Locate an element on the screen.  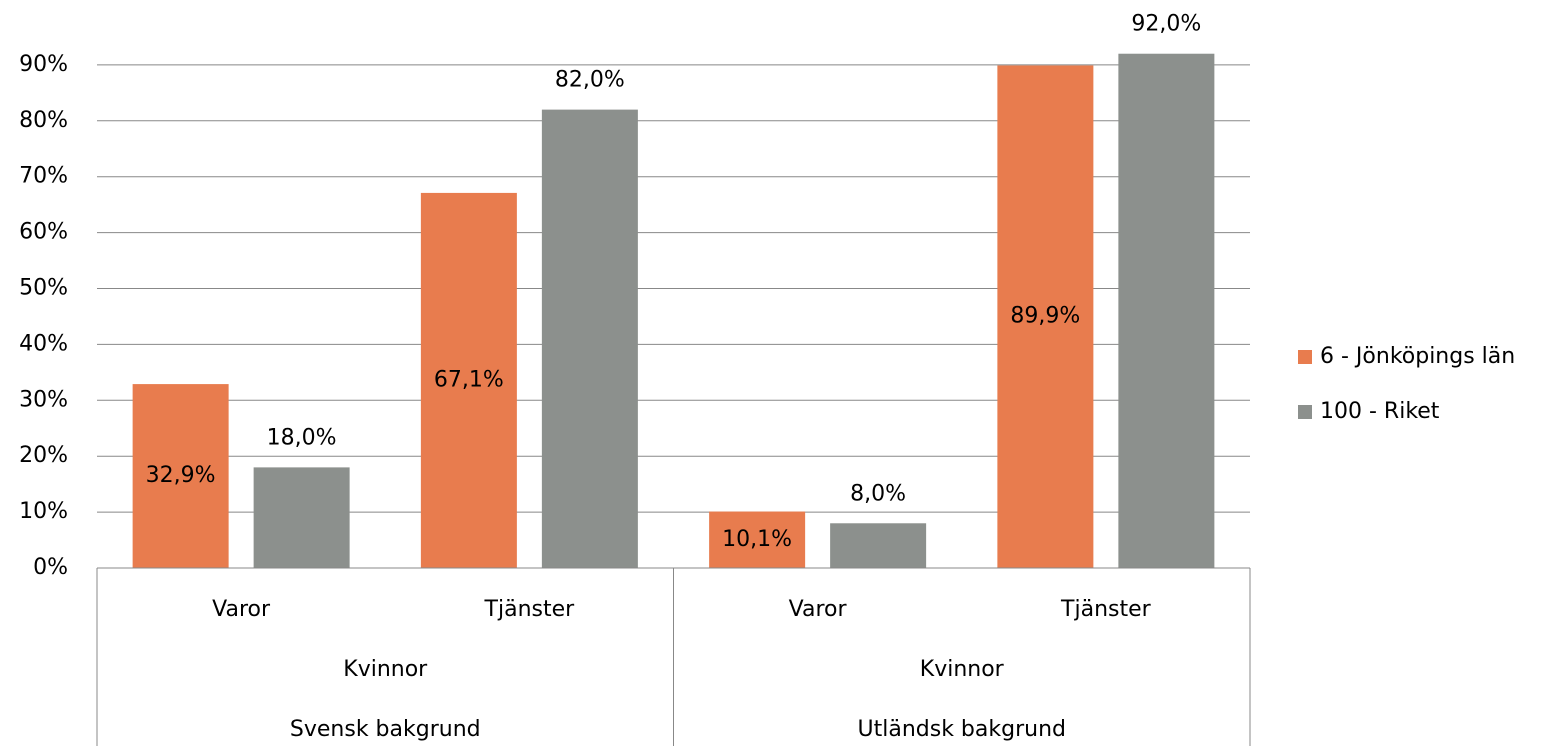
y-tick-label: 10% is located at coordinates (43, 511).